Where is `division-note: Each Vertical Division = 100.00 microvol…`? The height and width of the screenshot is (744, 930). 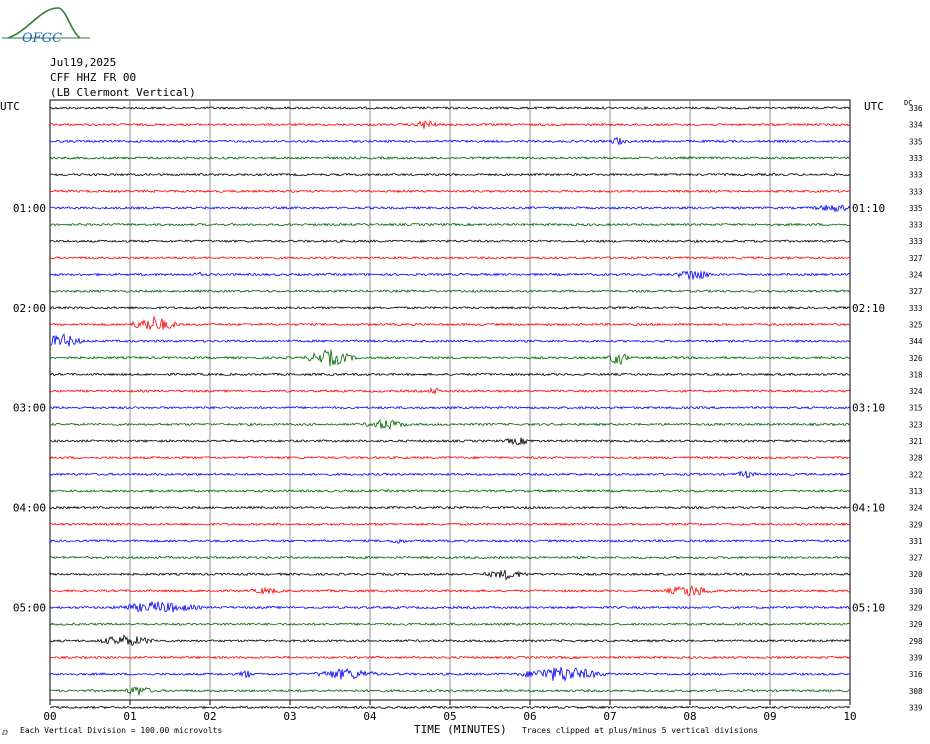 division-note: Each Vertical Division = 100.00 microvol… is located at coordinates (121, 730).